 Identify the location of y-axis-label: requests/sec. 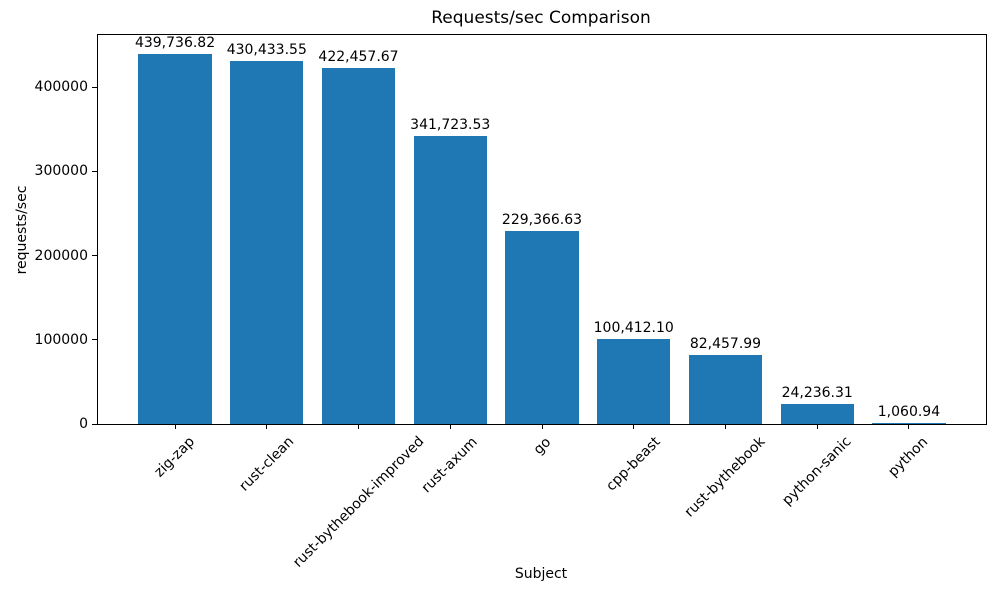
(22, 230).